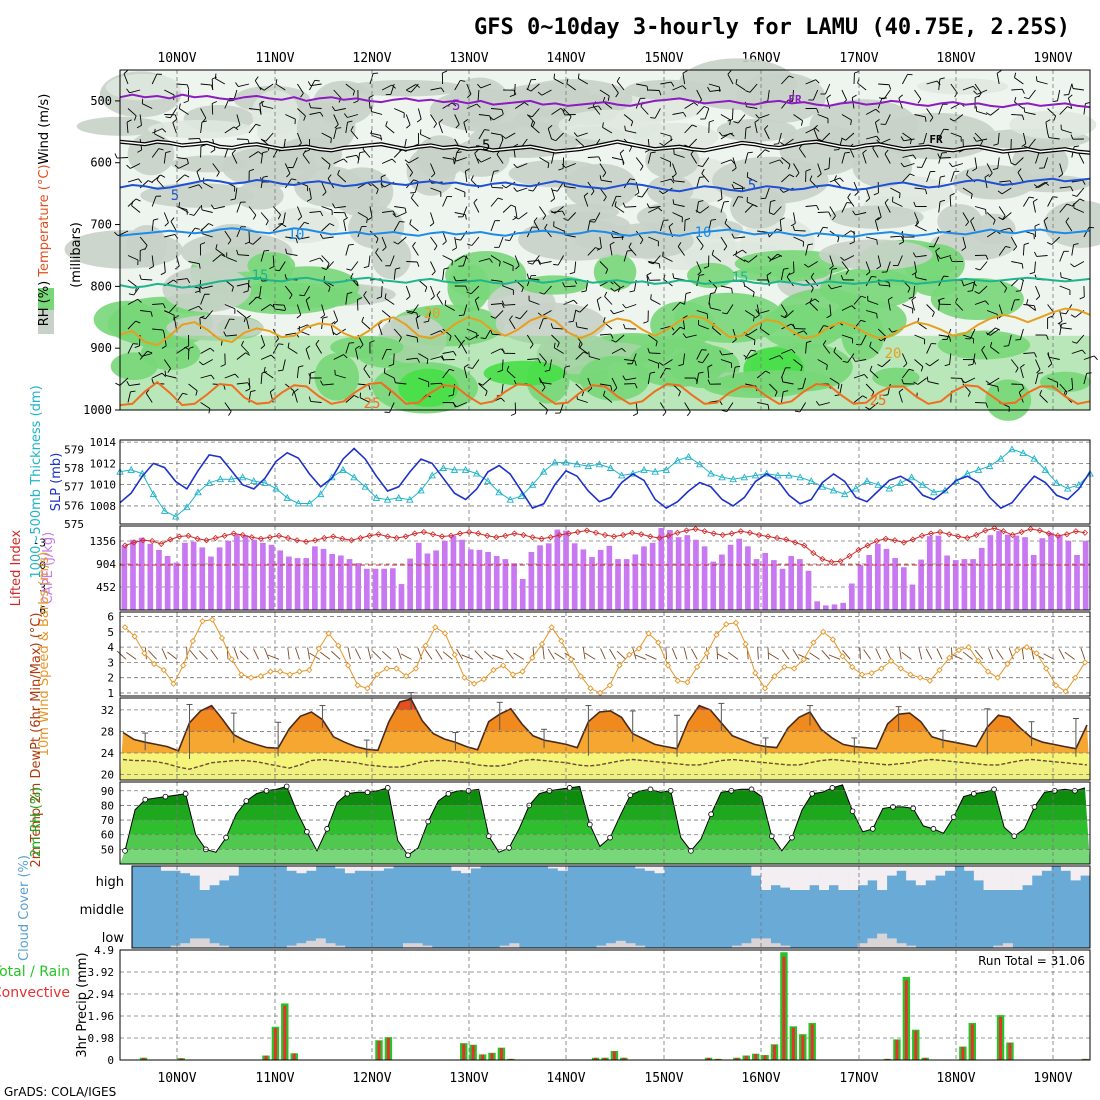  I want to click on temp-tick-label: 24, so click(108, 753).